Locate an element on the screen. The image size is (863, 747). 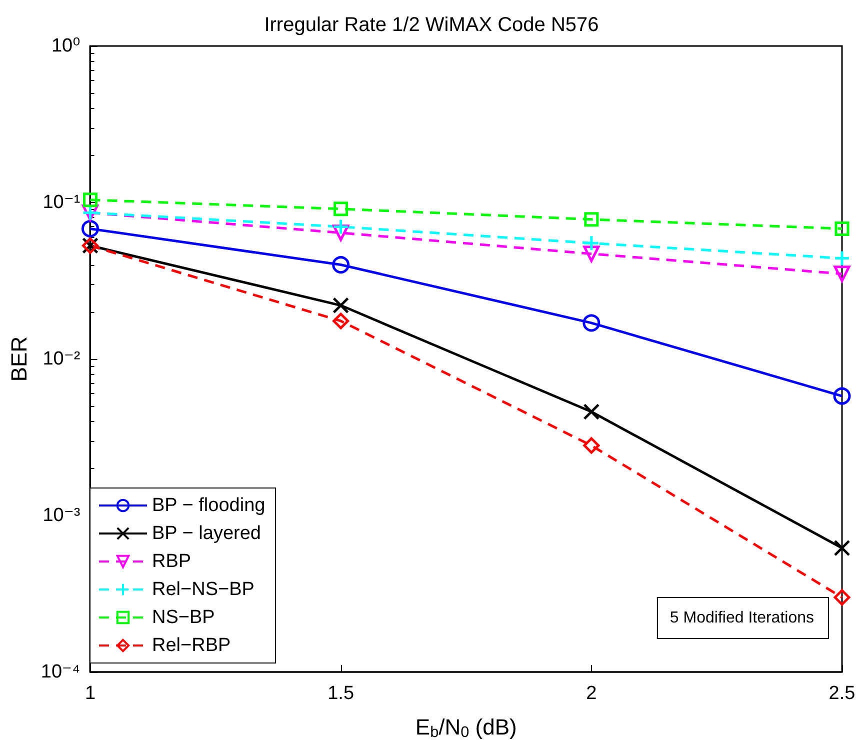
legend-label: BP − flooding is located at coordinates (209, 505).